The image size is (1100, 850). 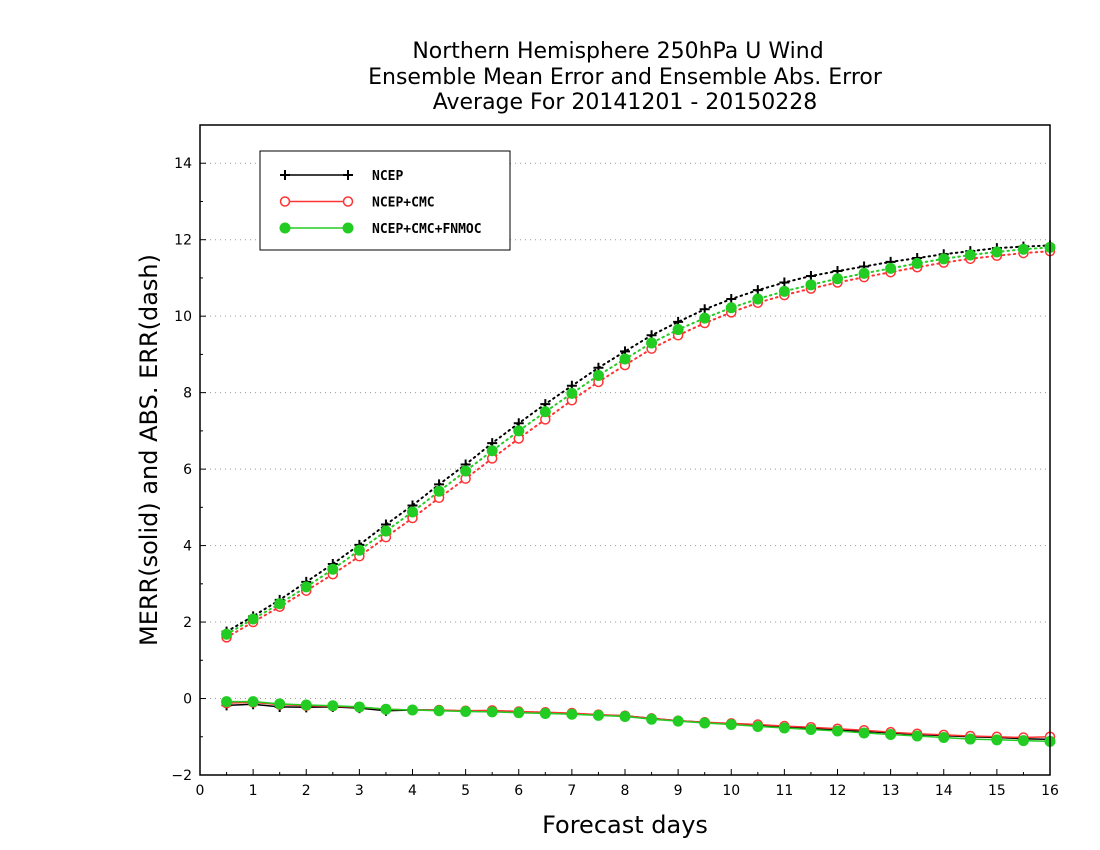 I want to click on legend-item-ncep-cmc-fnmoc: NCEP+CMC+FNMOC, so click(x=380, y=229).